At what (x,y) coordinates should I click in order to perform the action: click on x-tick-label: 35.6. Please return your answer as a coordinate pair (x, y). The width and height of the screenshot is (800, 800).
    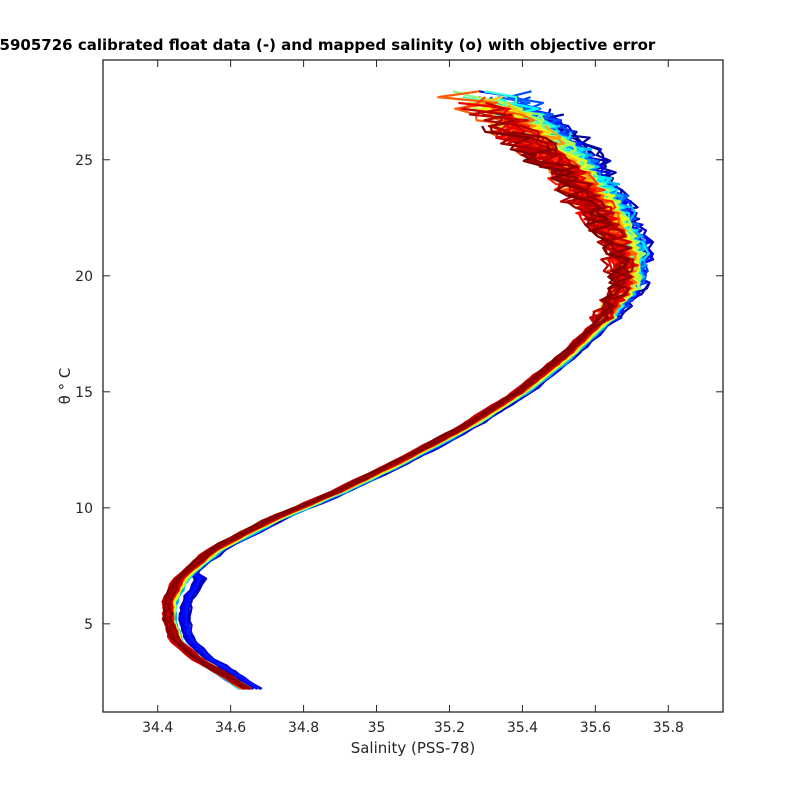
    Looking at the image, I should click on (595, 728).